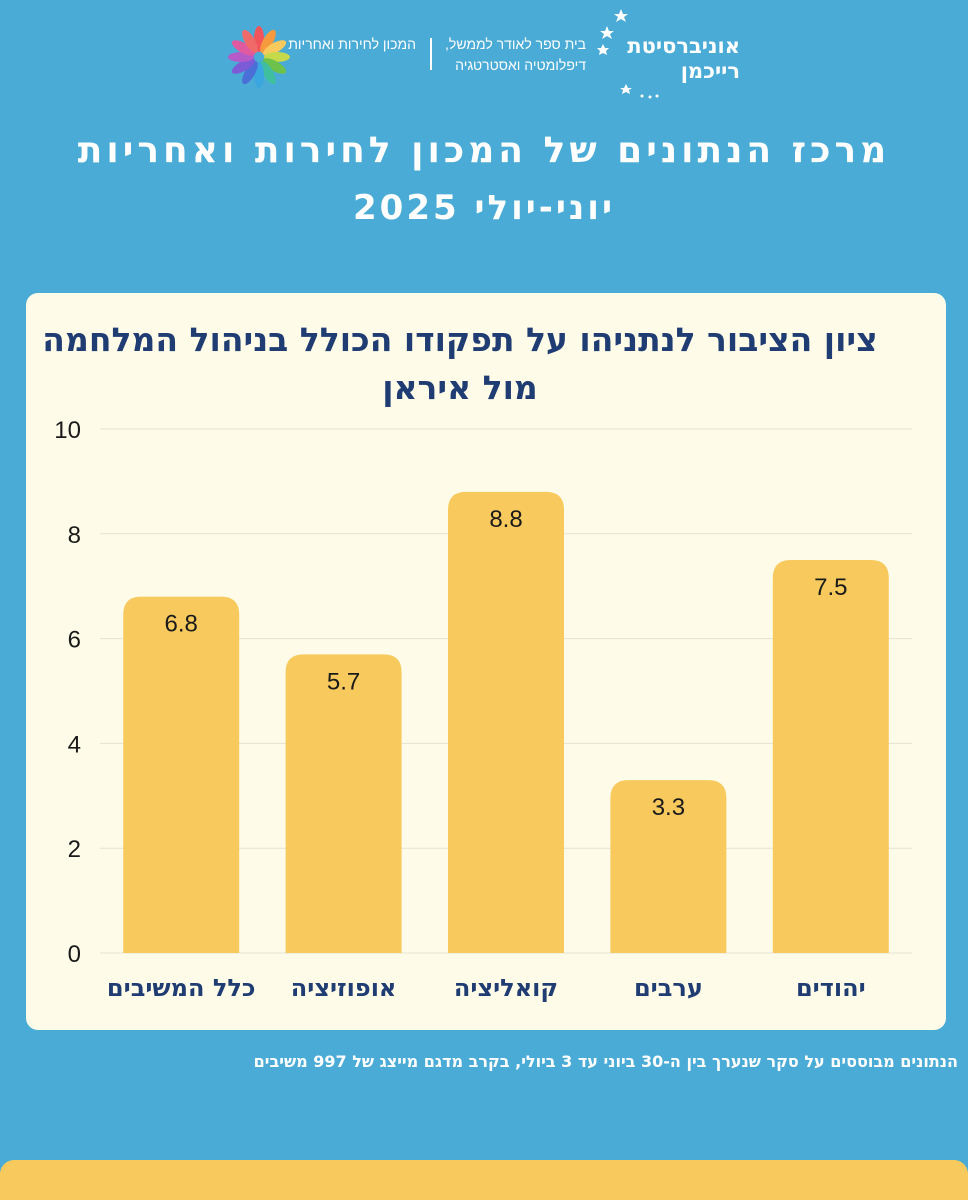  Describe the element at coordinates (74, 744) in the screenshot. I see `y-tick-label: 4` at that location.